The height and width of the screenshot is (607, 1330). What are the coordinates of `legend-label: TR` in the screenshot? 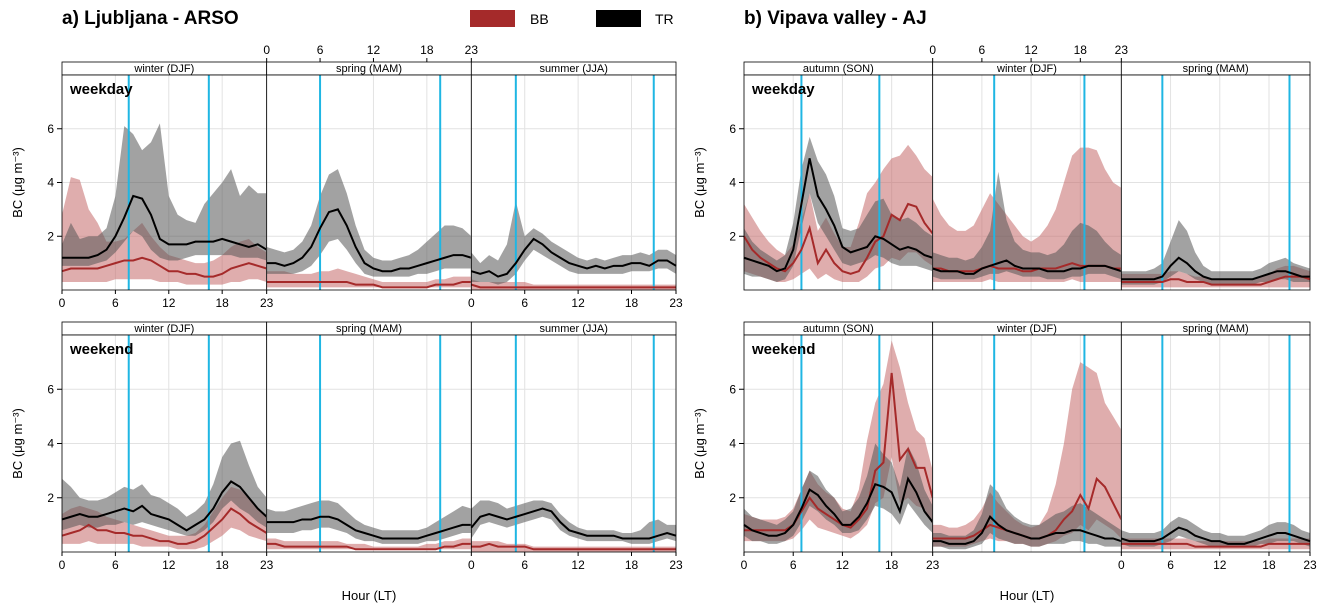 It's located at (664, 19).